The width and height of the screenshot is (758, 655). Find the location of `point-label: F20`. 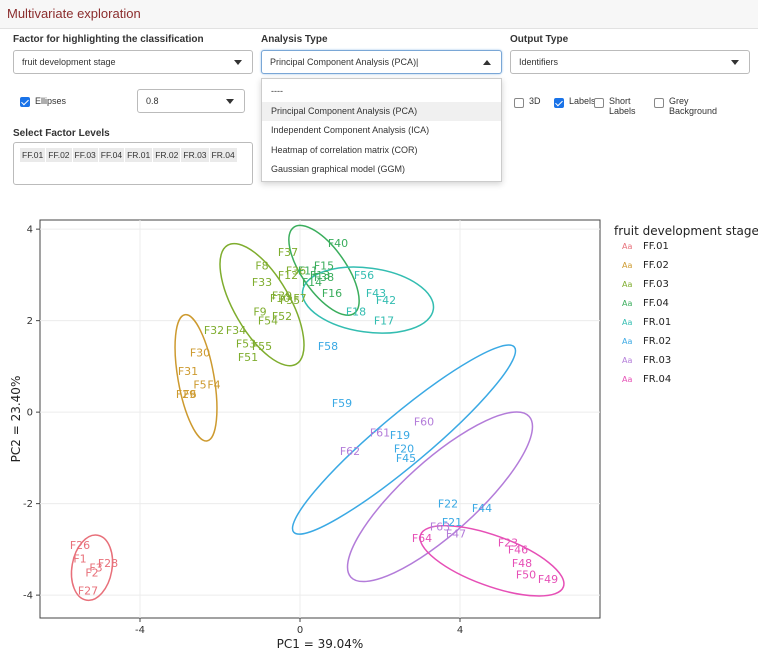

point-label: F20 is located at coordinates (404, 449).